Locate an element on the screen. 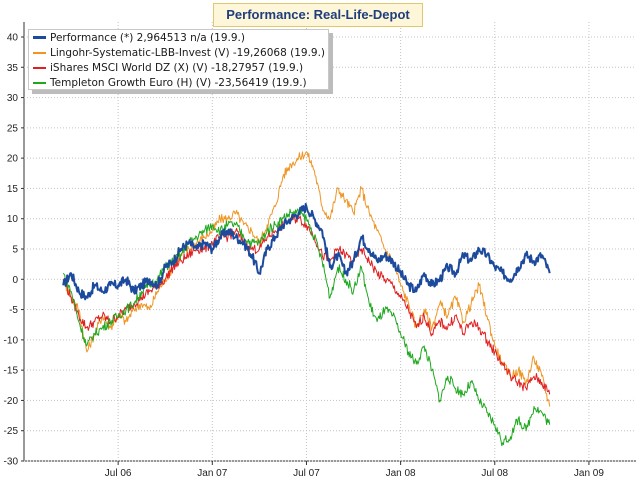  y-tick-label: 15 is located at coordinates (13, 189).